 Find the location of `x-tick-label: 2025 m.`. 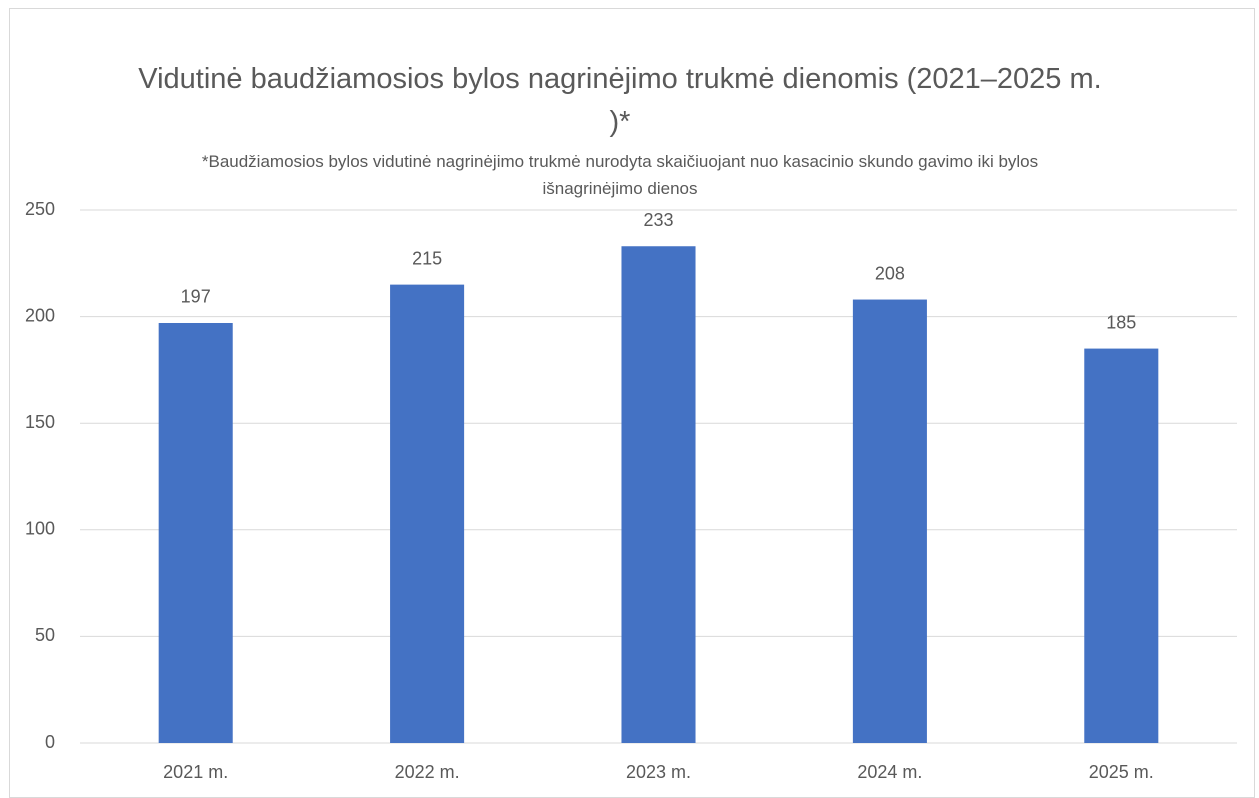

x-tick-label: 2025 m. is located at coordinates (1121, 772).